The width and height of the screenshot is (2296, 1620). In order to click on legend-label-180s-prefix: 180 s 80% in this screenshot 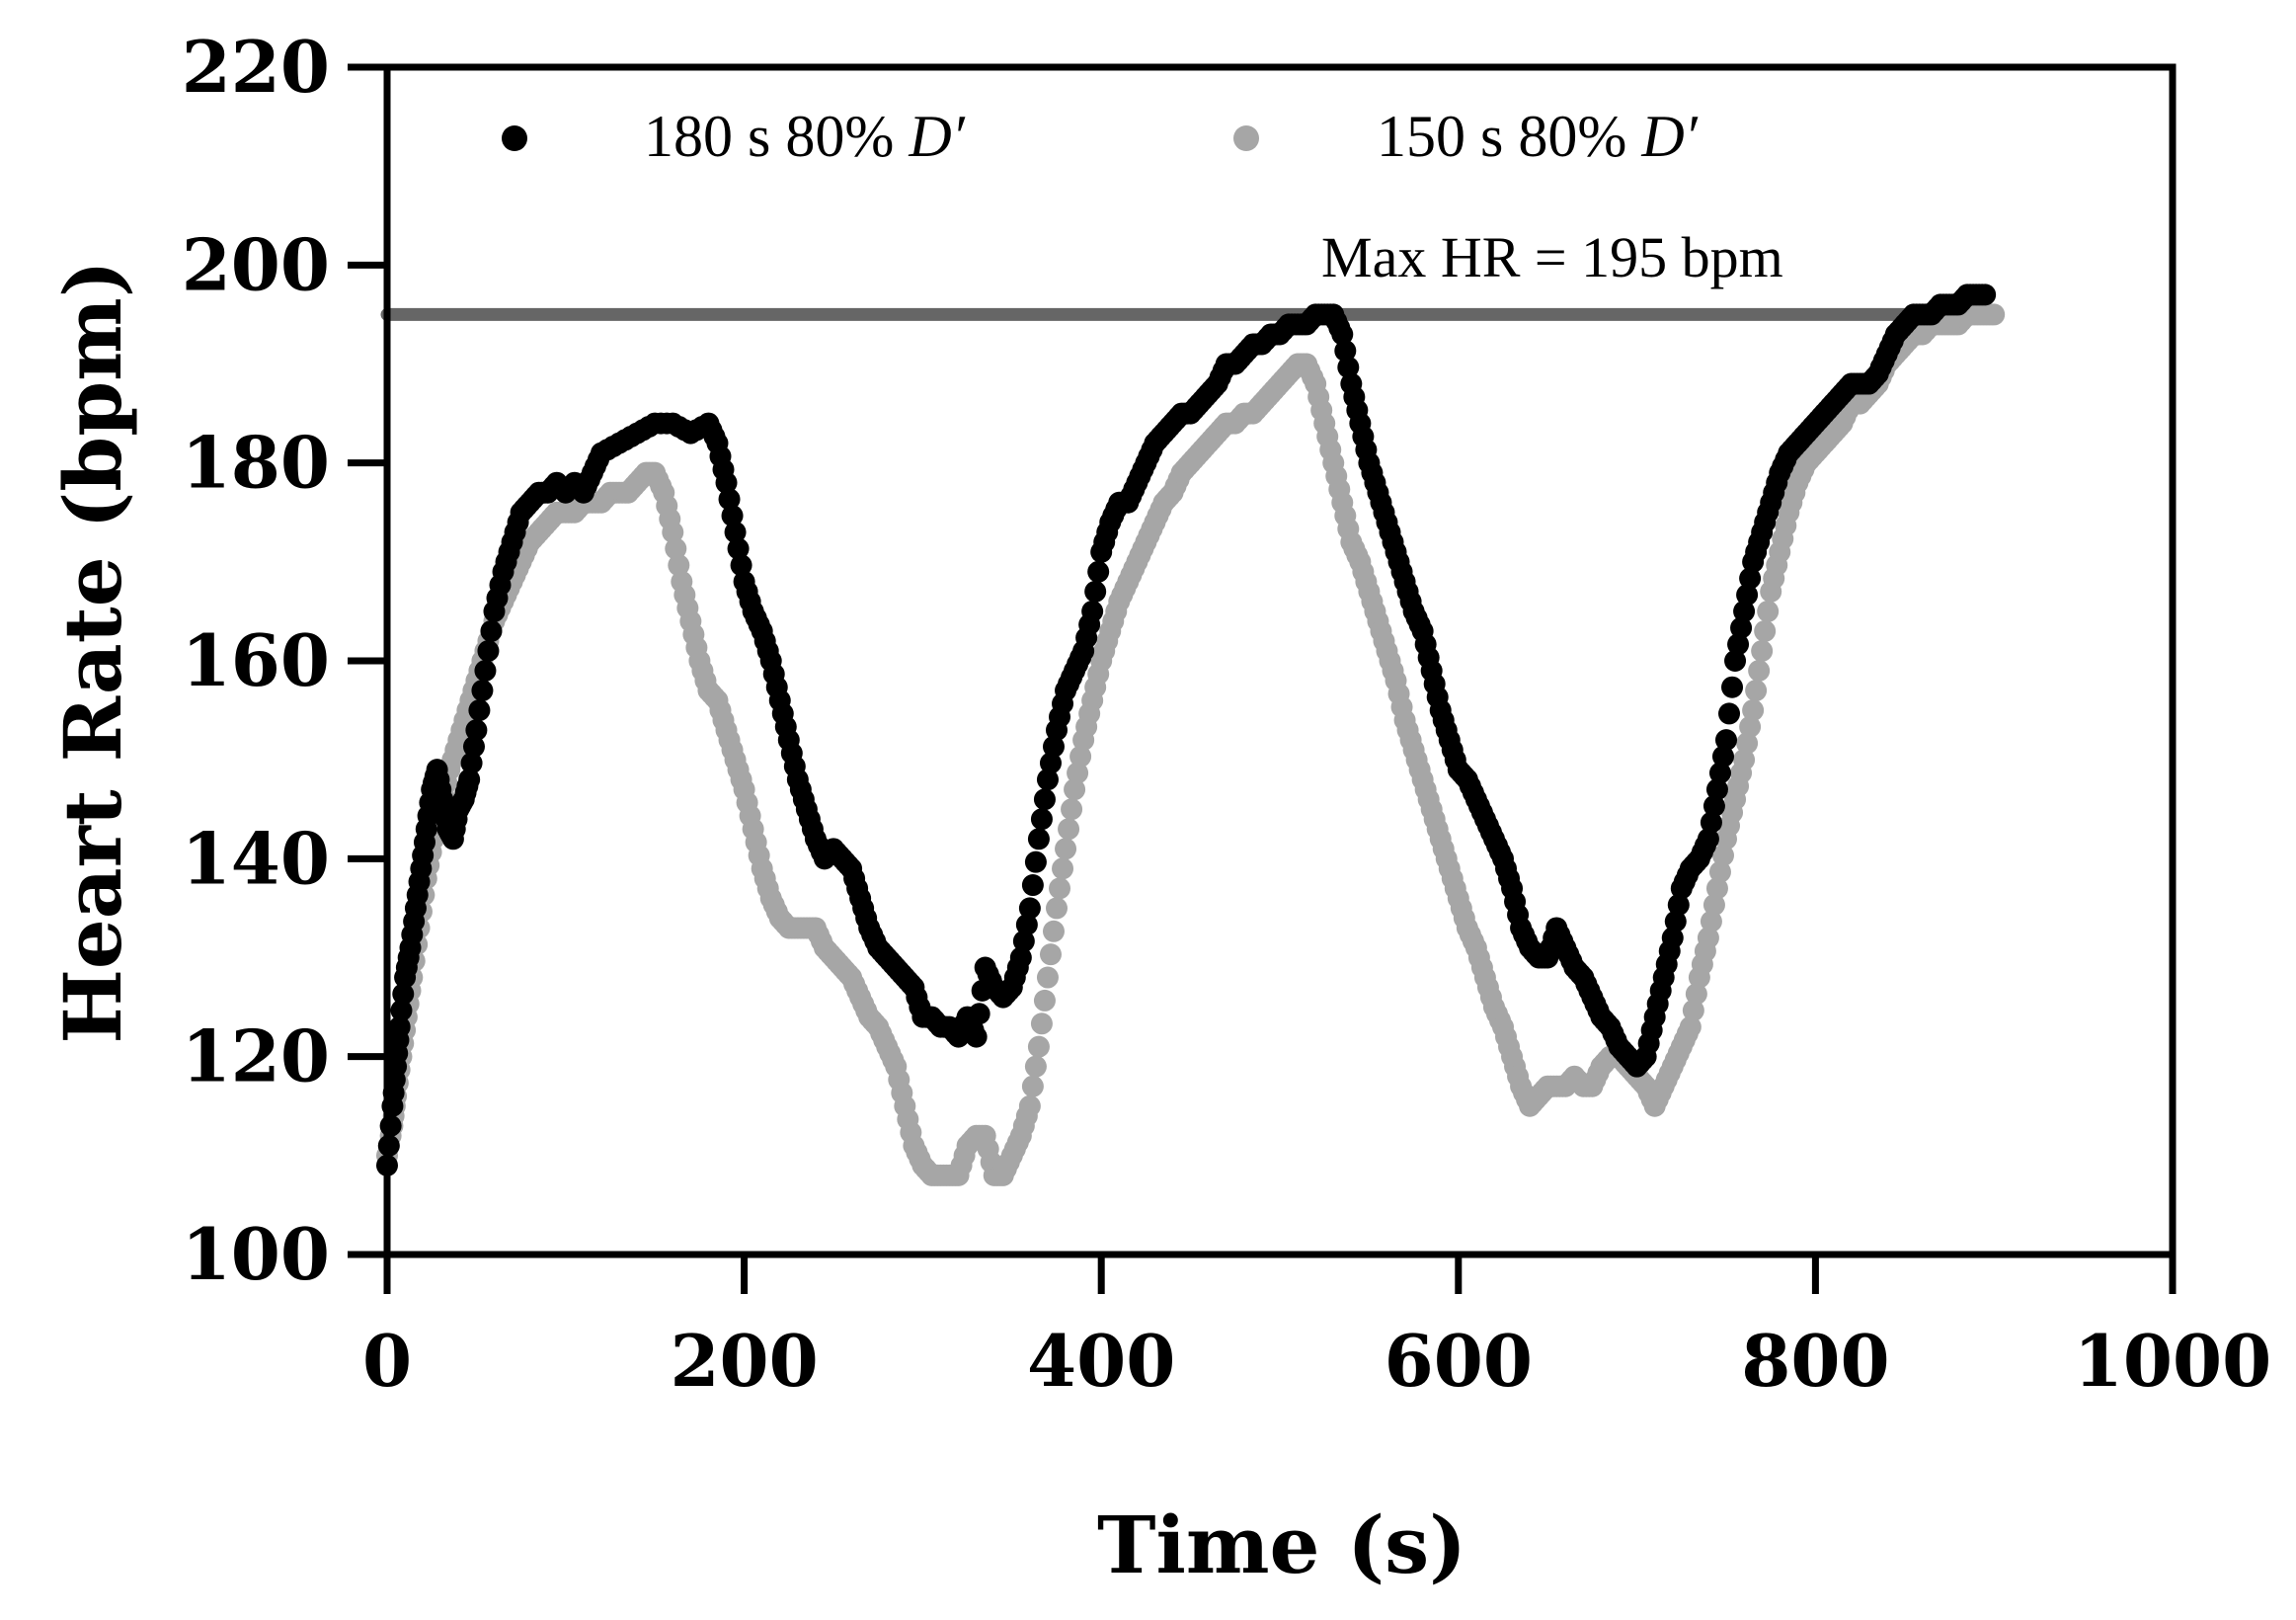, I will do `click(777, 136)`.